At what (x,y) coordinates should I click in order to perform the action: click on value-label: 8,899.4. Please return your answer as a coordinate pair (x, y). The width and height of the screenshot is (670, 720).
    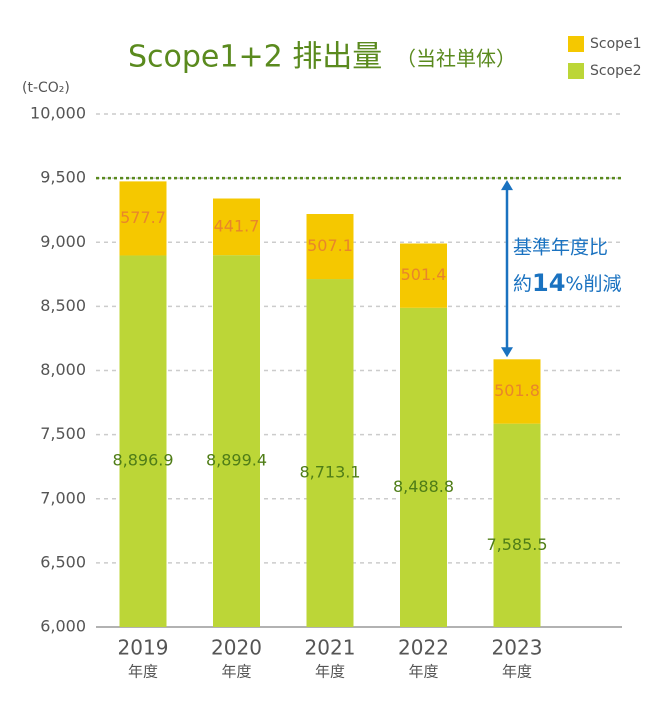
    Looking at the image, I should click on (236, 460).